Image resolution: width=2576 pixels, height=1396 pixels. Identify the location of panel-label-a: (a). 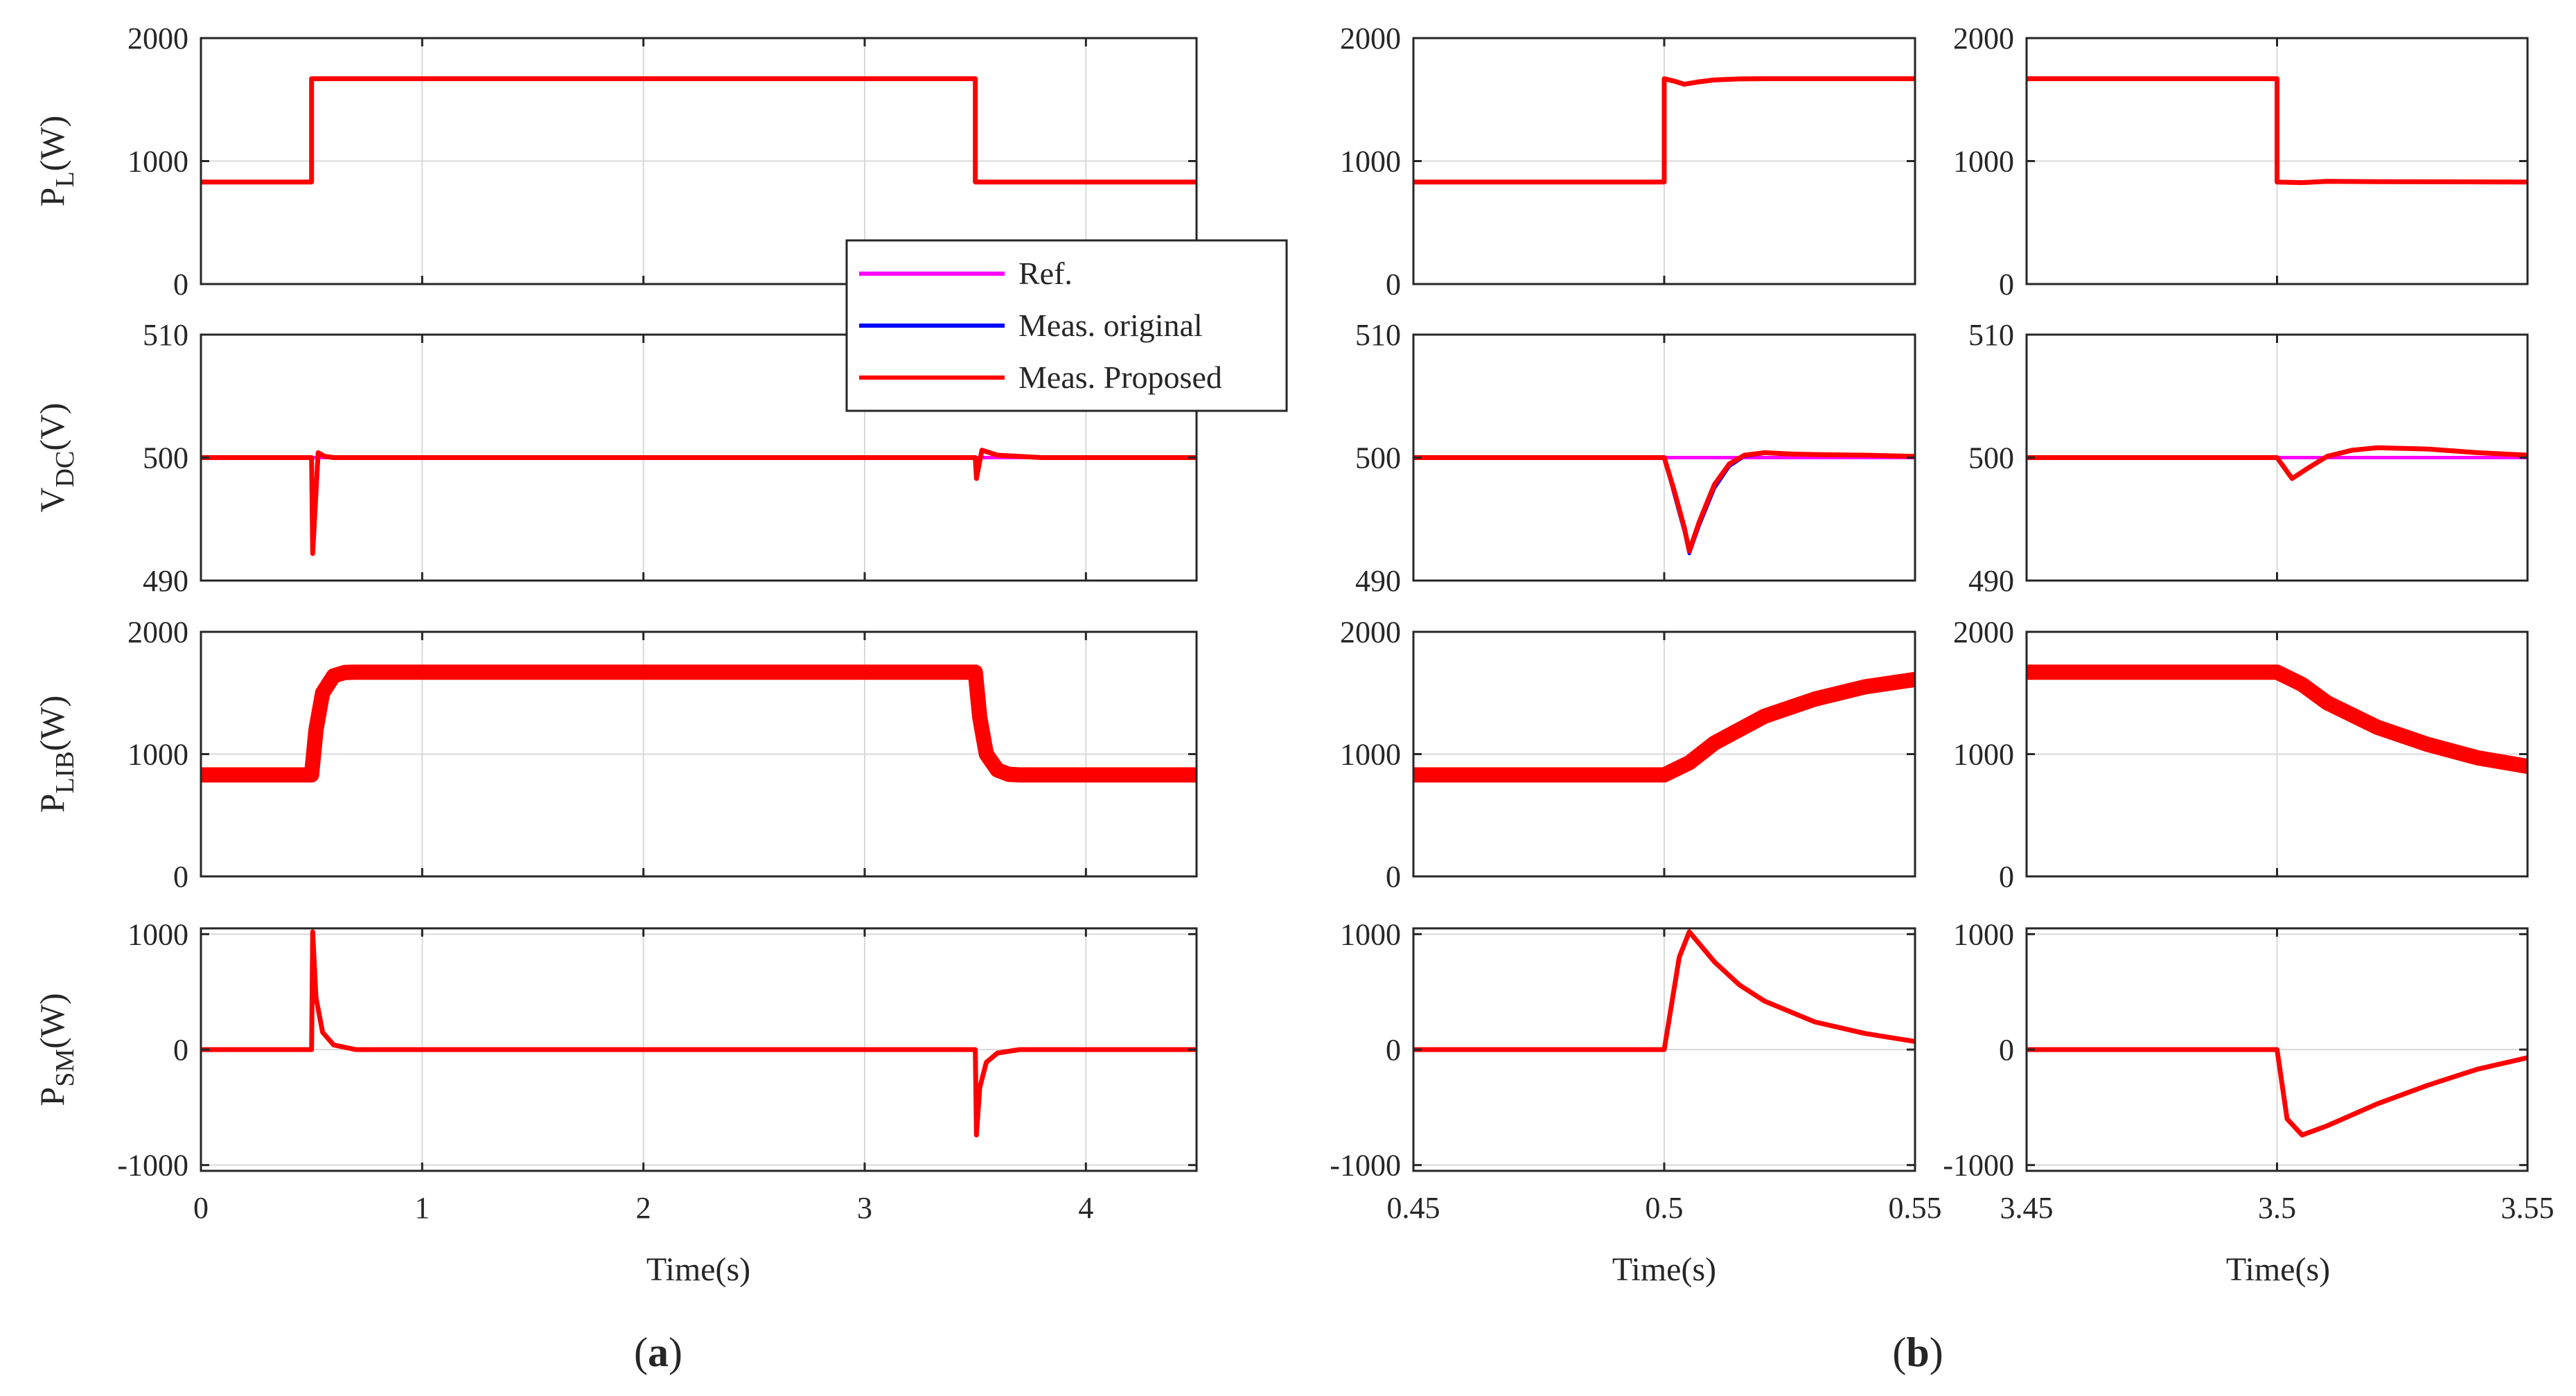
(658, 1352).